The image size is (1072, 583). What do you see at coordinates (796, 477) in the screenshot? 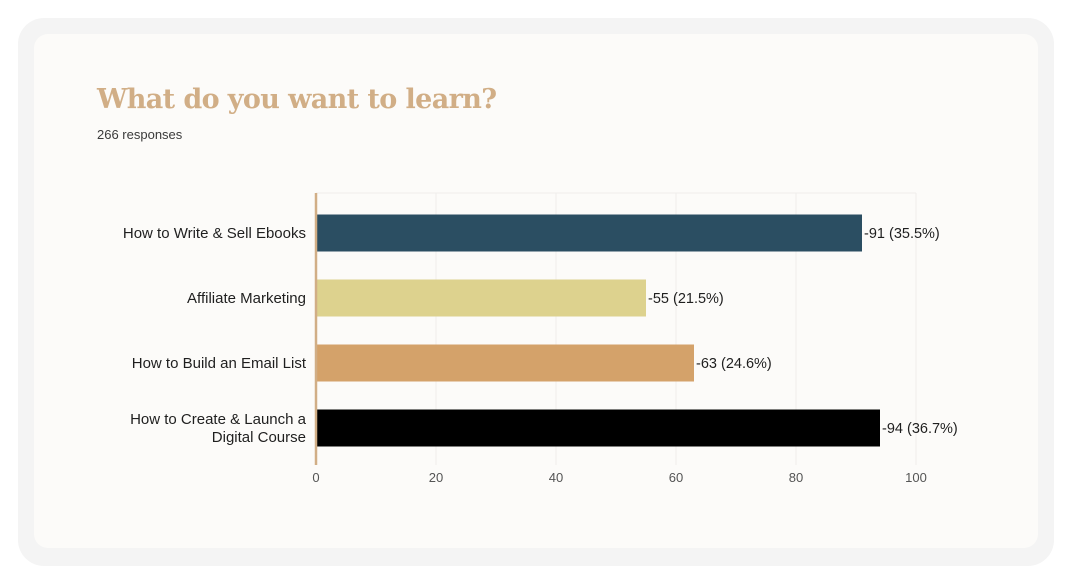
I see `x-tick-label-80: 80` at bounding box center [796, 477].